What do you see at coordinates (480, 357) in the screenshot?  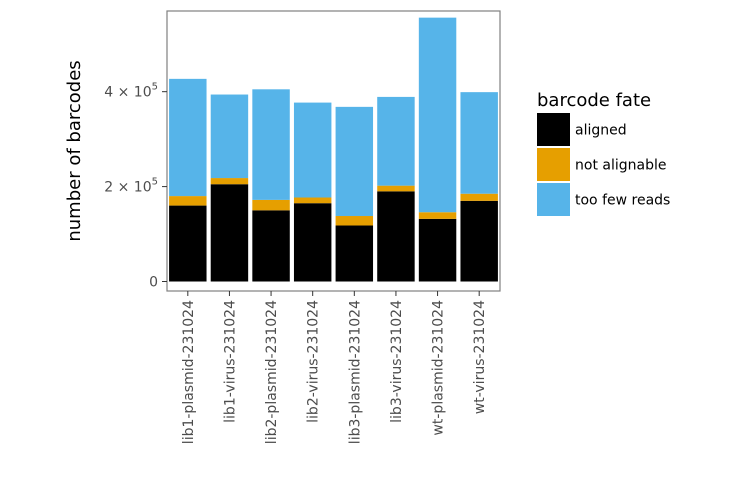 I see `x-tick-label: wt-virus-231024` at bounding box center [480, 357].